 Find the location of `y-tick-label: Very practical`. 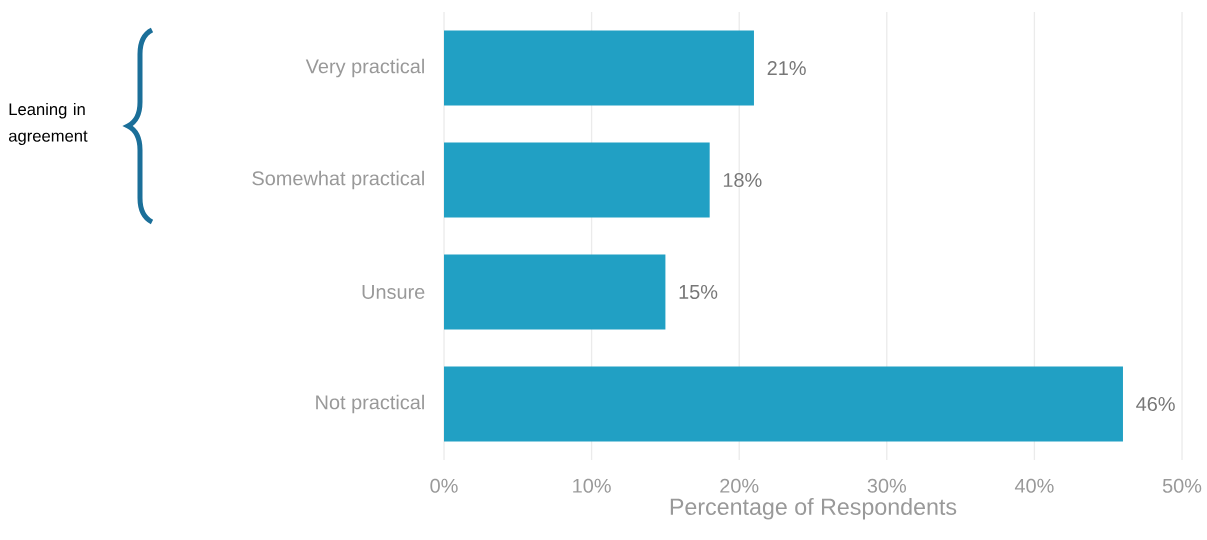

y-tick-label: Very practical is located at coordinates (364, 68).